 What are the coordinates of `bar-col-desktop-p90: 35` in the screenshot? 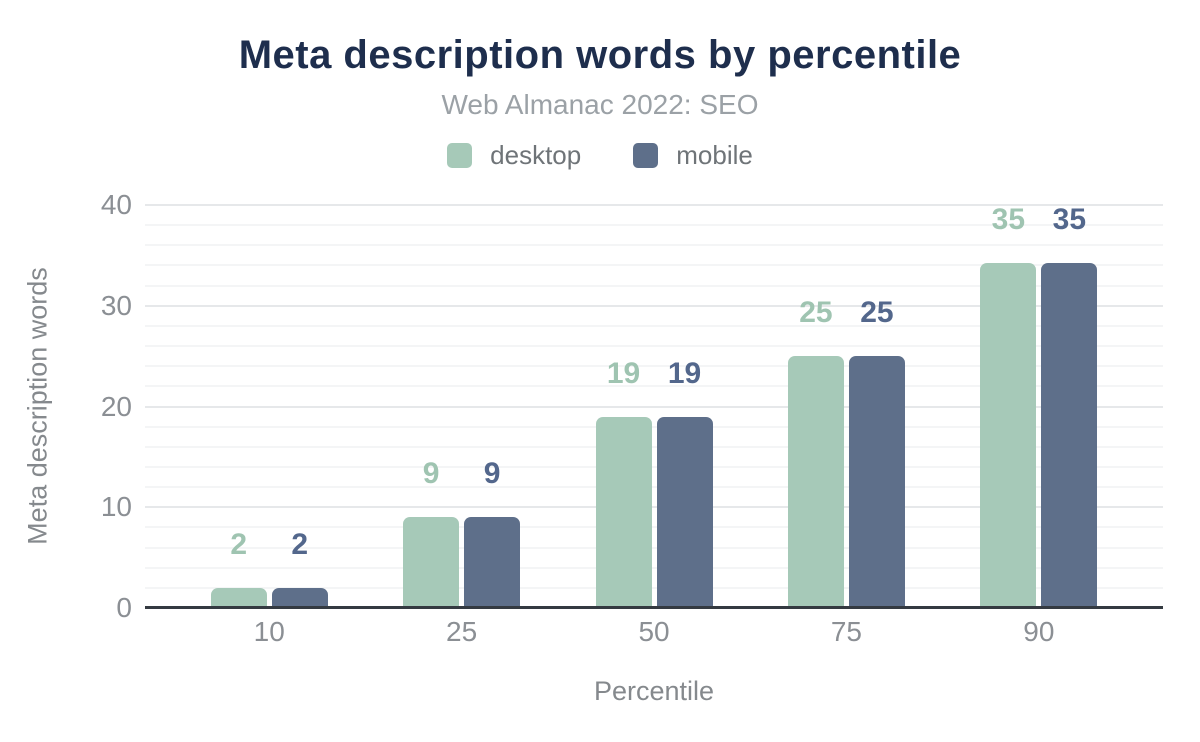 It's located at (1008, 405).